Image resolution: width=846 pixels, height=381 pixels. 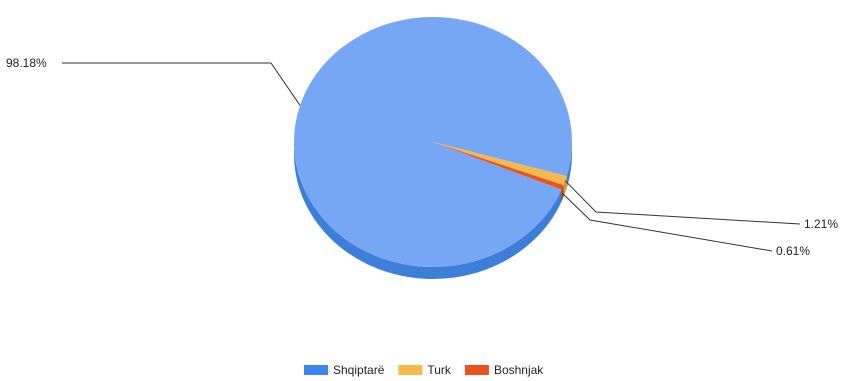 I want to click on slice-label-turk: 1.21%, so click(x=821, y=224).